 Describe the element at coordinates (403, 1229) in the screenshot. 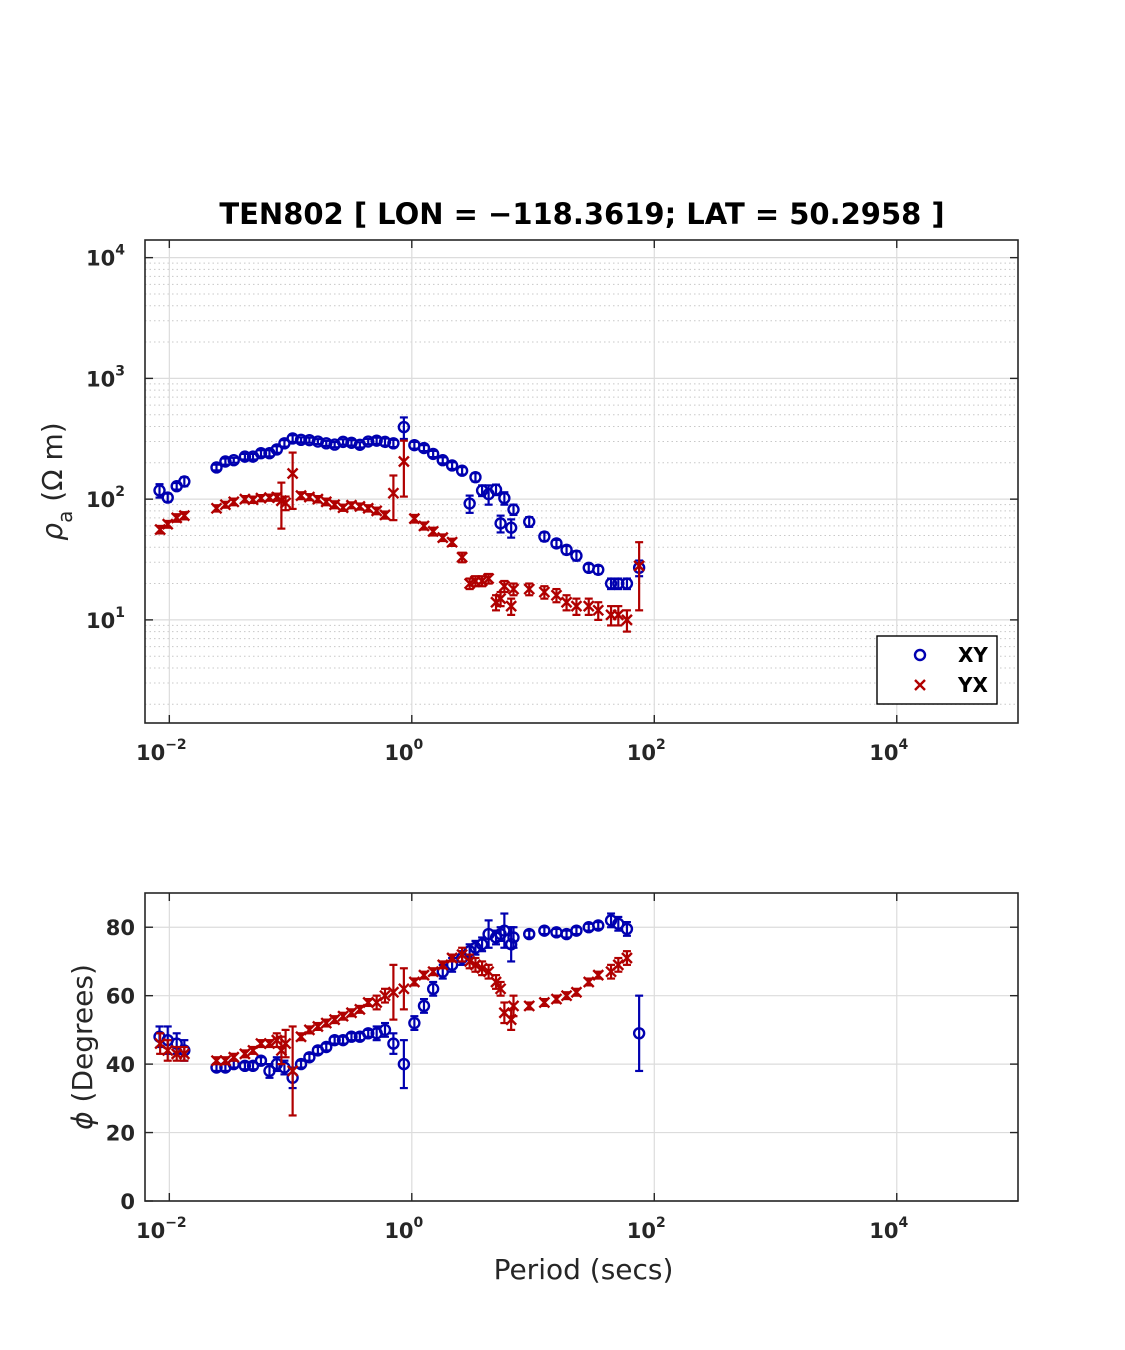

I see `x-tick-label: 10⁰` at that location.